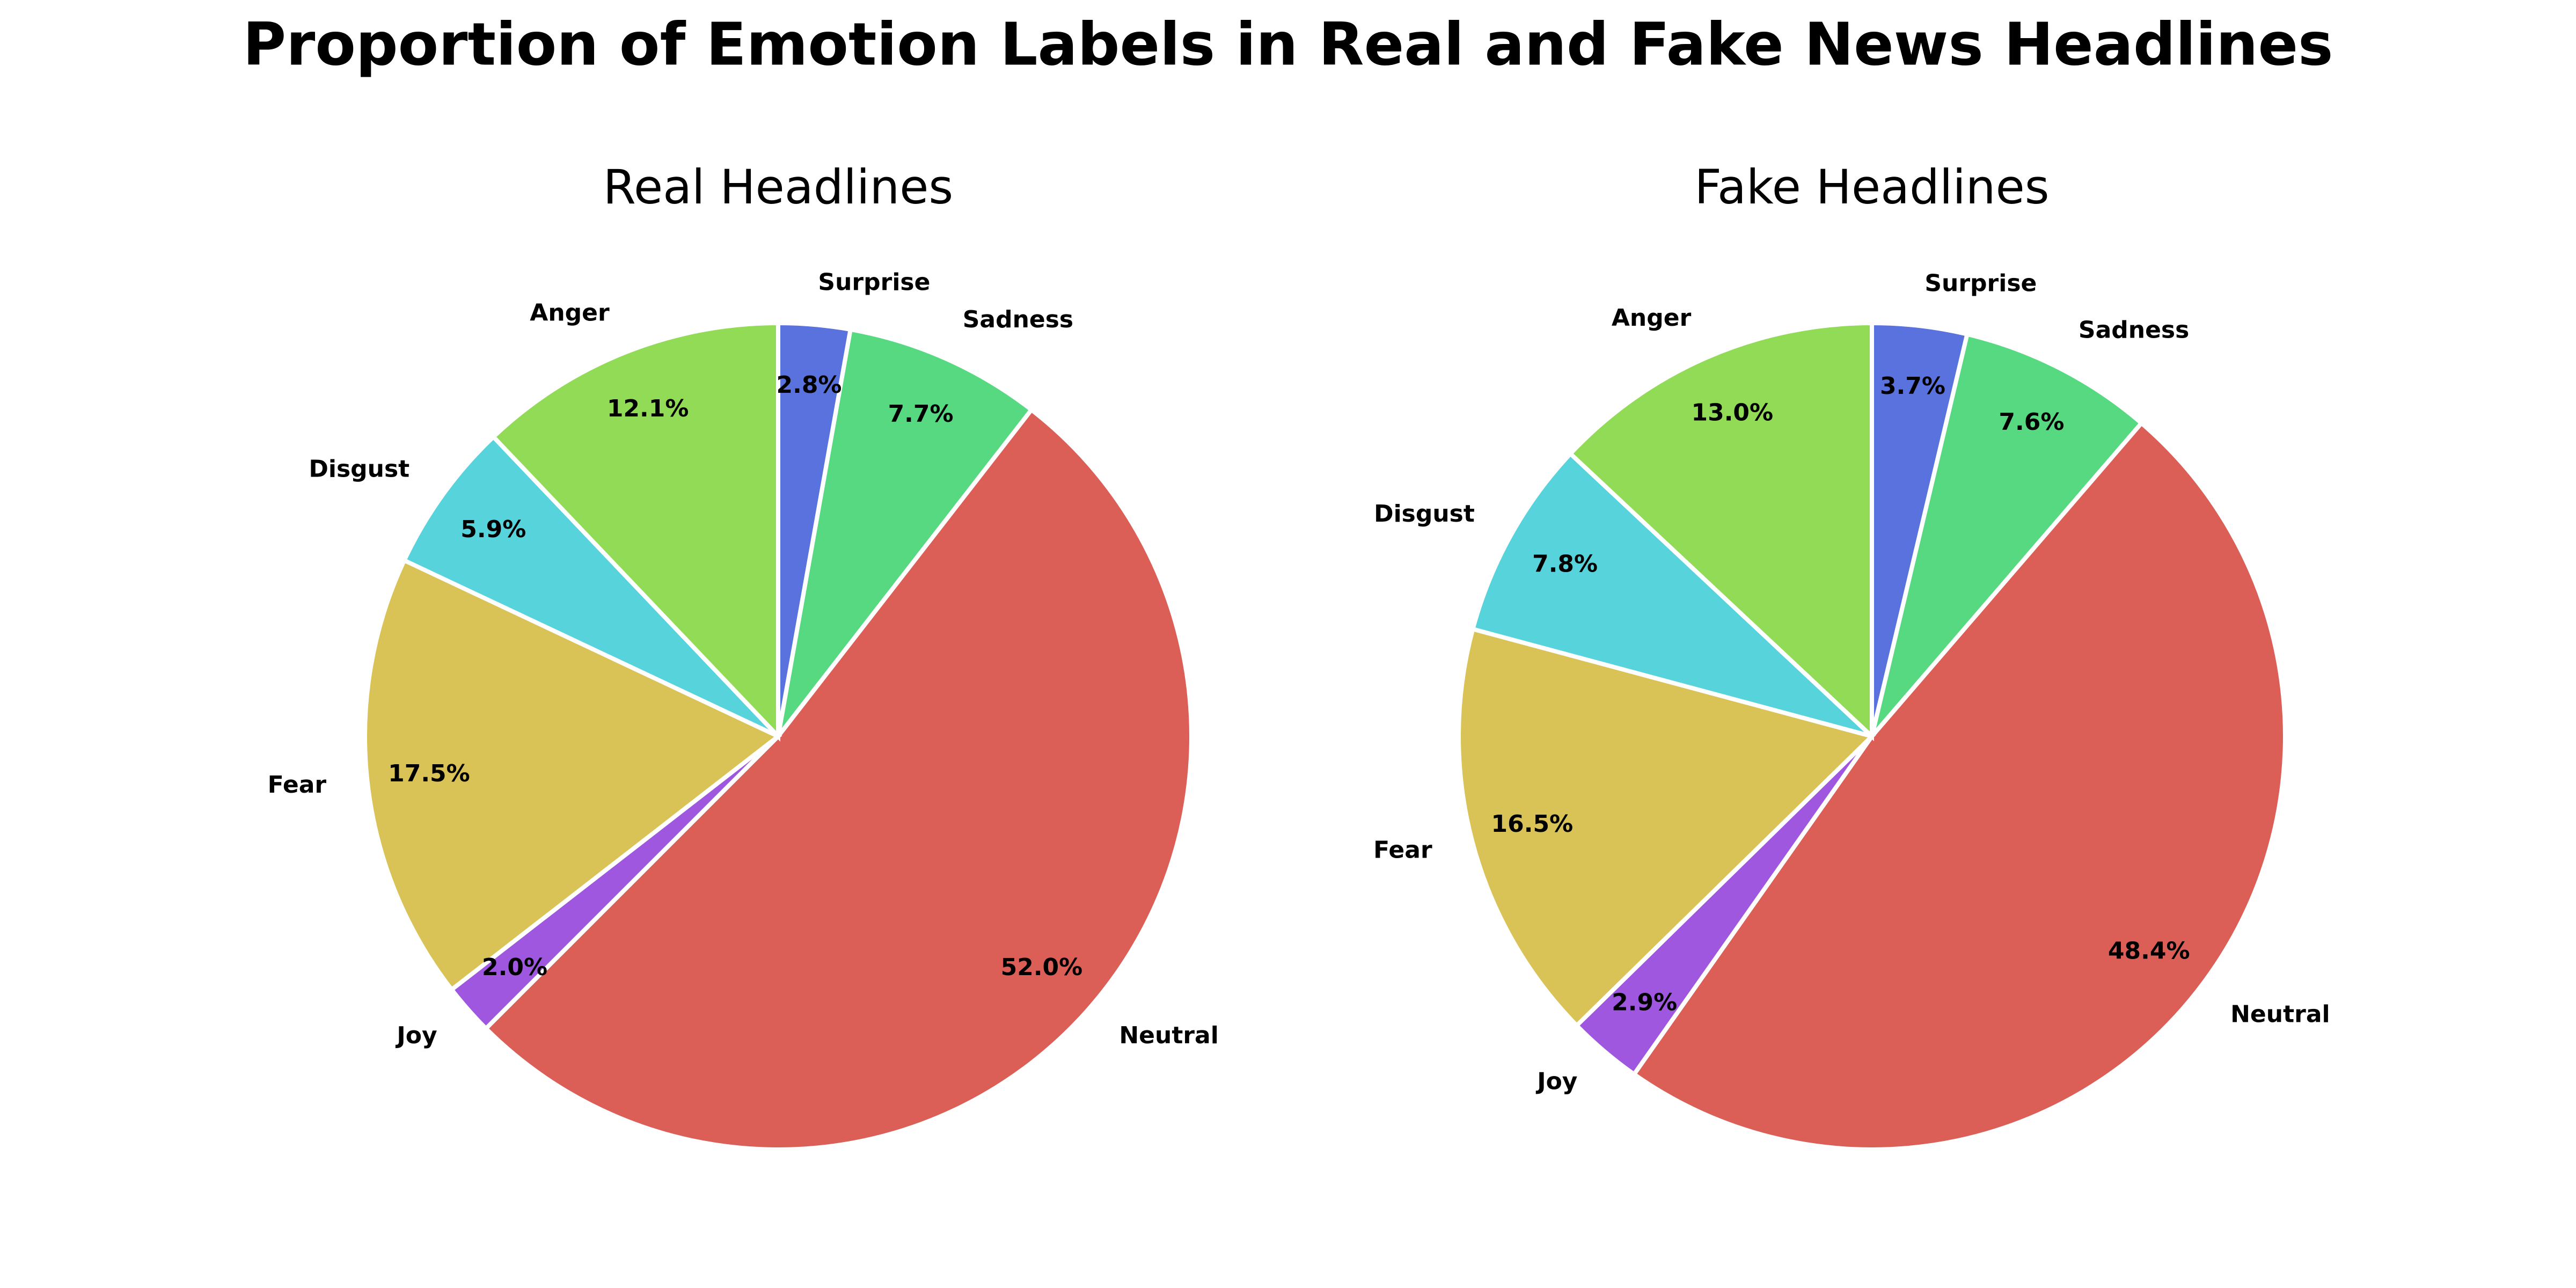 The height and width of the screenshot is (1288, 2576). I want to click on slice-label-real-anger: Anger, so click(570, 312).